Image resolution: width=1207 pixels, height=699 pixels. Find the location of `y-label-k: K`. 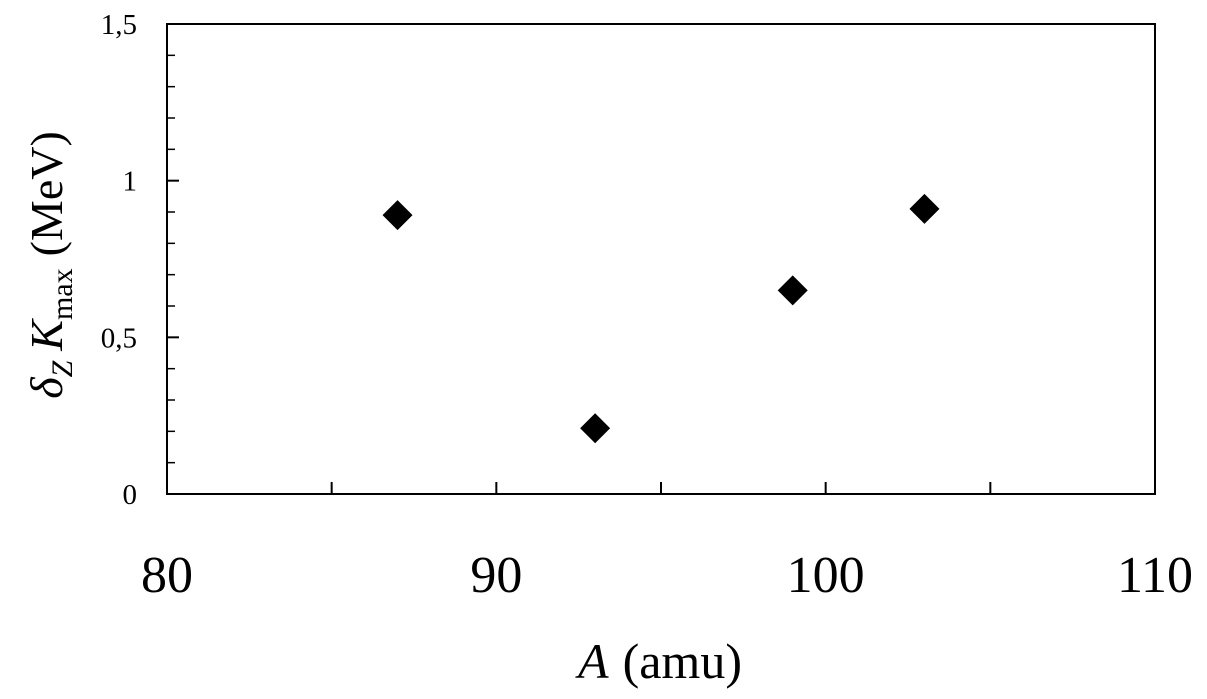

y-label-k: K is located at coordinates (46, 335).